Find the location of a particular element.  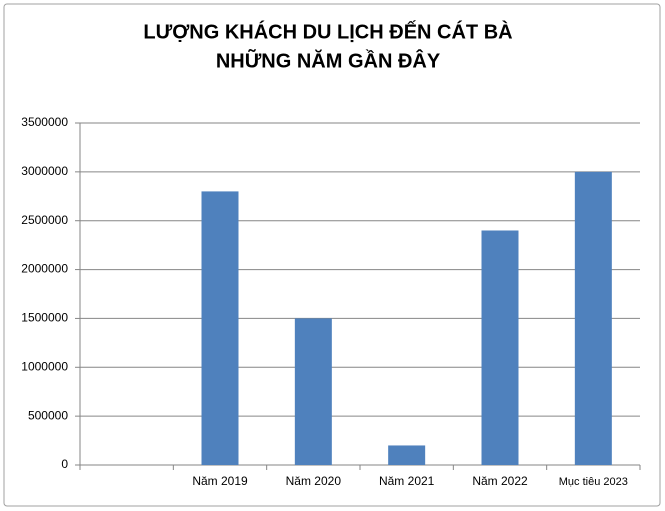

chart-title: NHỮNG NĂM GẦN ĐÂY is located at coordinates (328, 60).